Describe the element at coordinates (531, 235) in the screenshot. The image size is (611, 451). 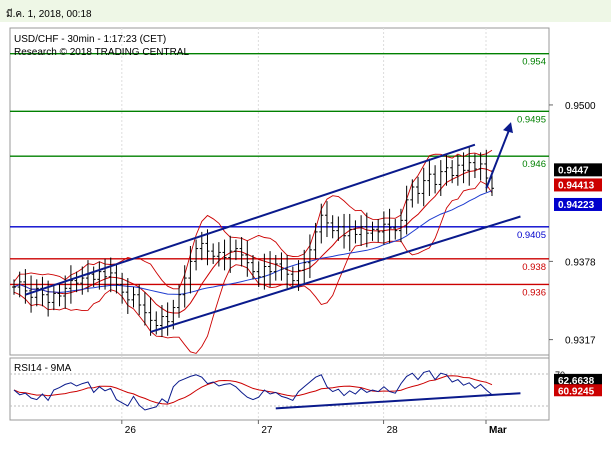
I see `level-label: 0.9405` at that location.